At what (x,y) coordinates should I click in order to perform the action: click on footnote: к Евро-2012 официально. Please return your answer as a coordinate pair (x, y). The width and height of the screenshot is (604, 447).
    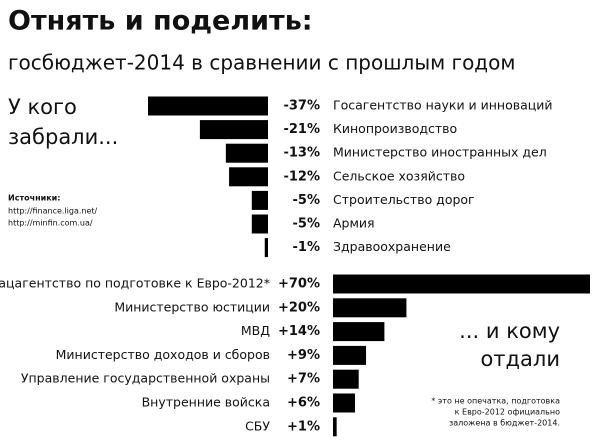
    Looking at the image, I should click on (507, 412).